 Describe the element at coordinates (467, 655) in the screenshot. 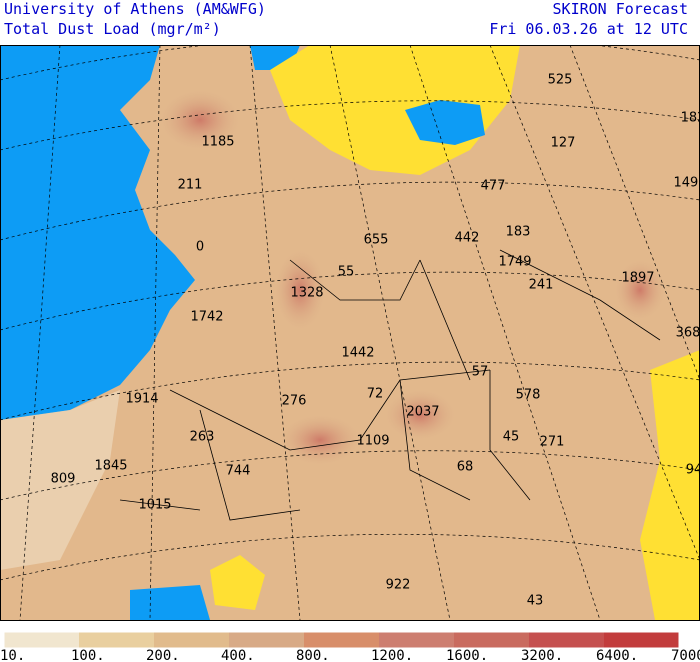

I see `colorbar-label: 1600.` at that location.